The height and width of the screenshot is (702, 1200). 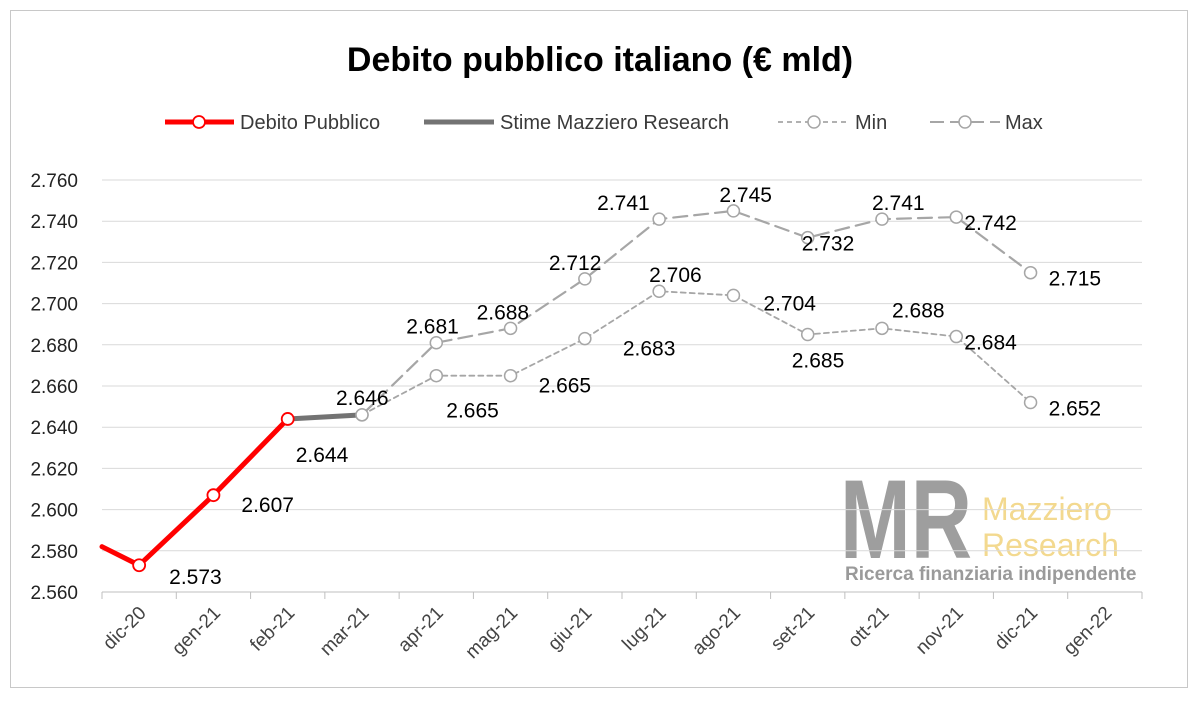 I want to click on logo-tagline: Ricerca finanziaria indipendente, so click(x=990, y=574).